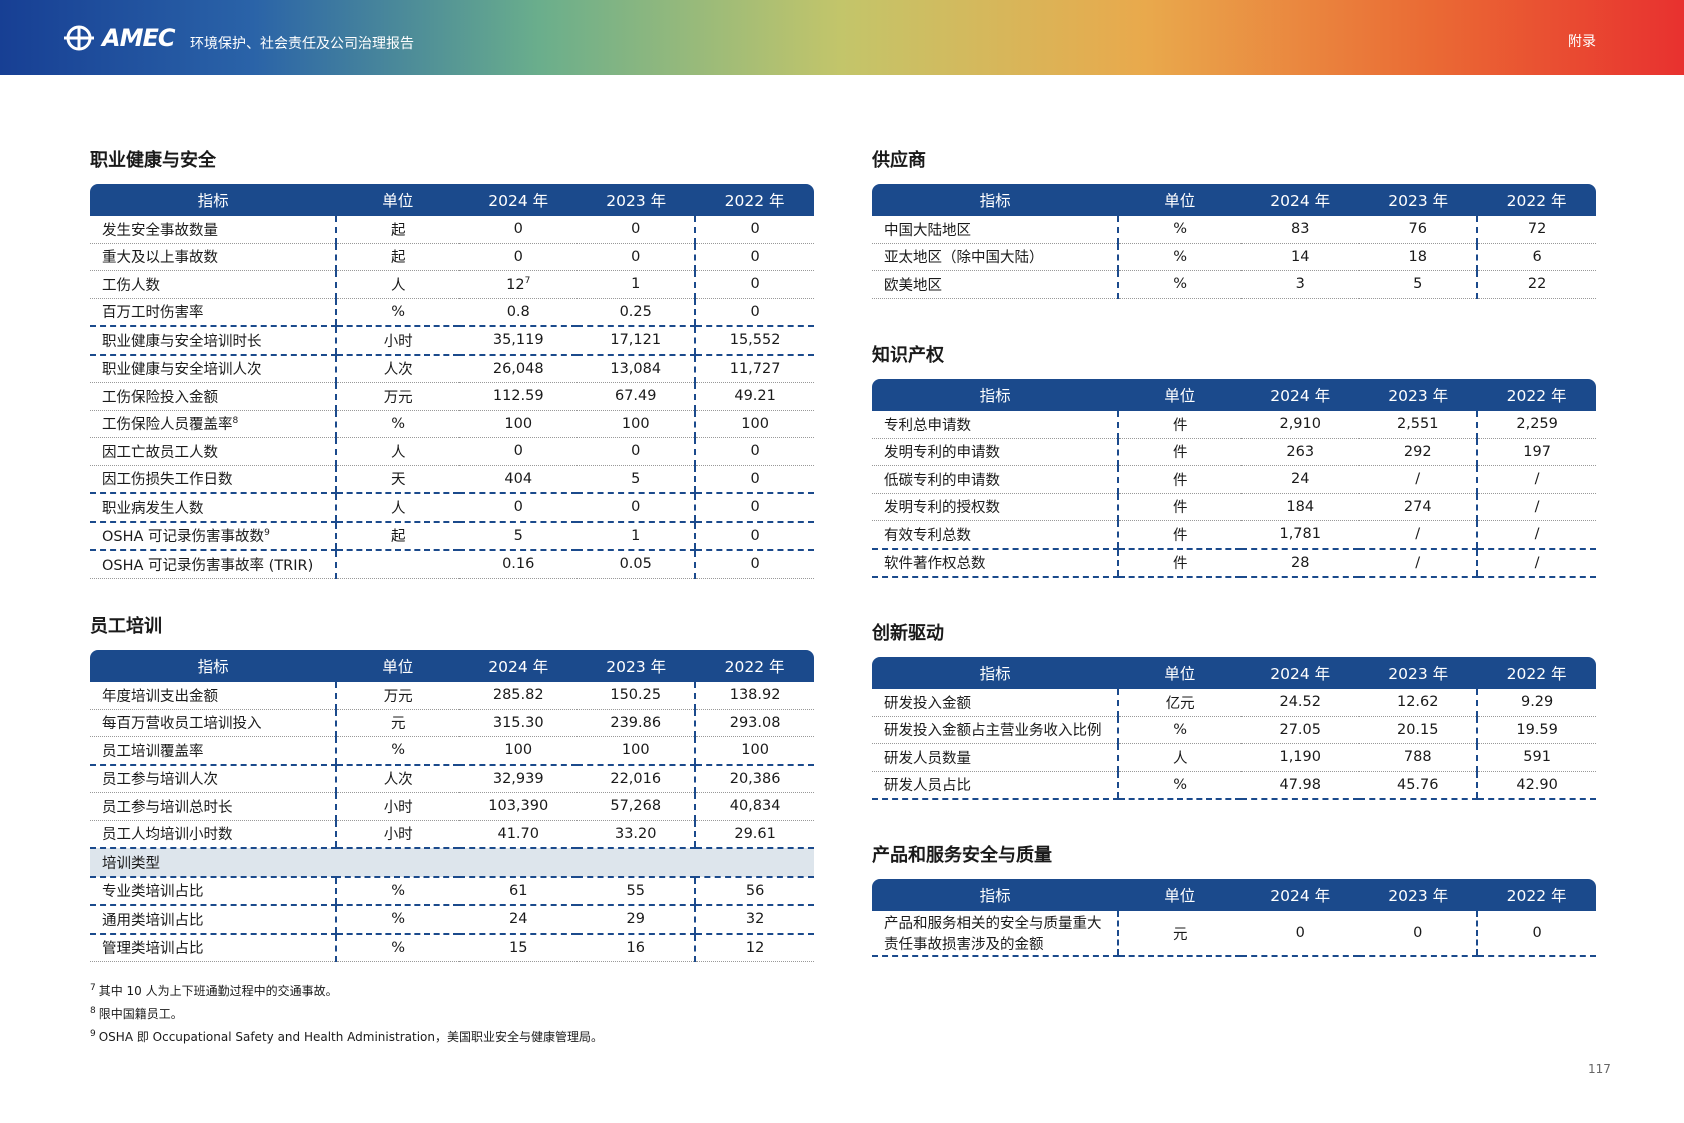  I want to click on table-cell: 员工培训覆盖率, so click(213, 751).